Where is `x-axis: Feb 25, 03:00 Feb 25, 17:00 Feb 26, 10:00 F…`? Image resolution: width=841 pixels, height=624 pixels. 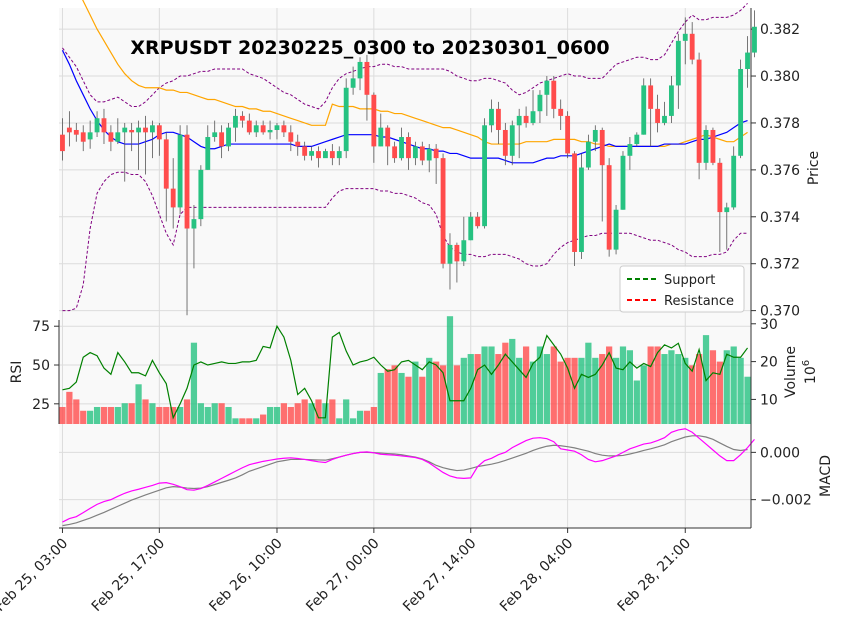 x-axis: Feb 25, 03:00 Feb 25, 17:00 Feb 26, 10:00 F… is located at coordinates (375, 571).